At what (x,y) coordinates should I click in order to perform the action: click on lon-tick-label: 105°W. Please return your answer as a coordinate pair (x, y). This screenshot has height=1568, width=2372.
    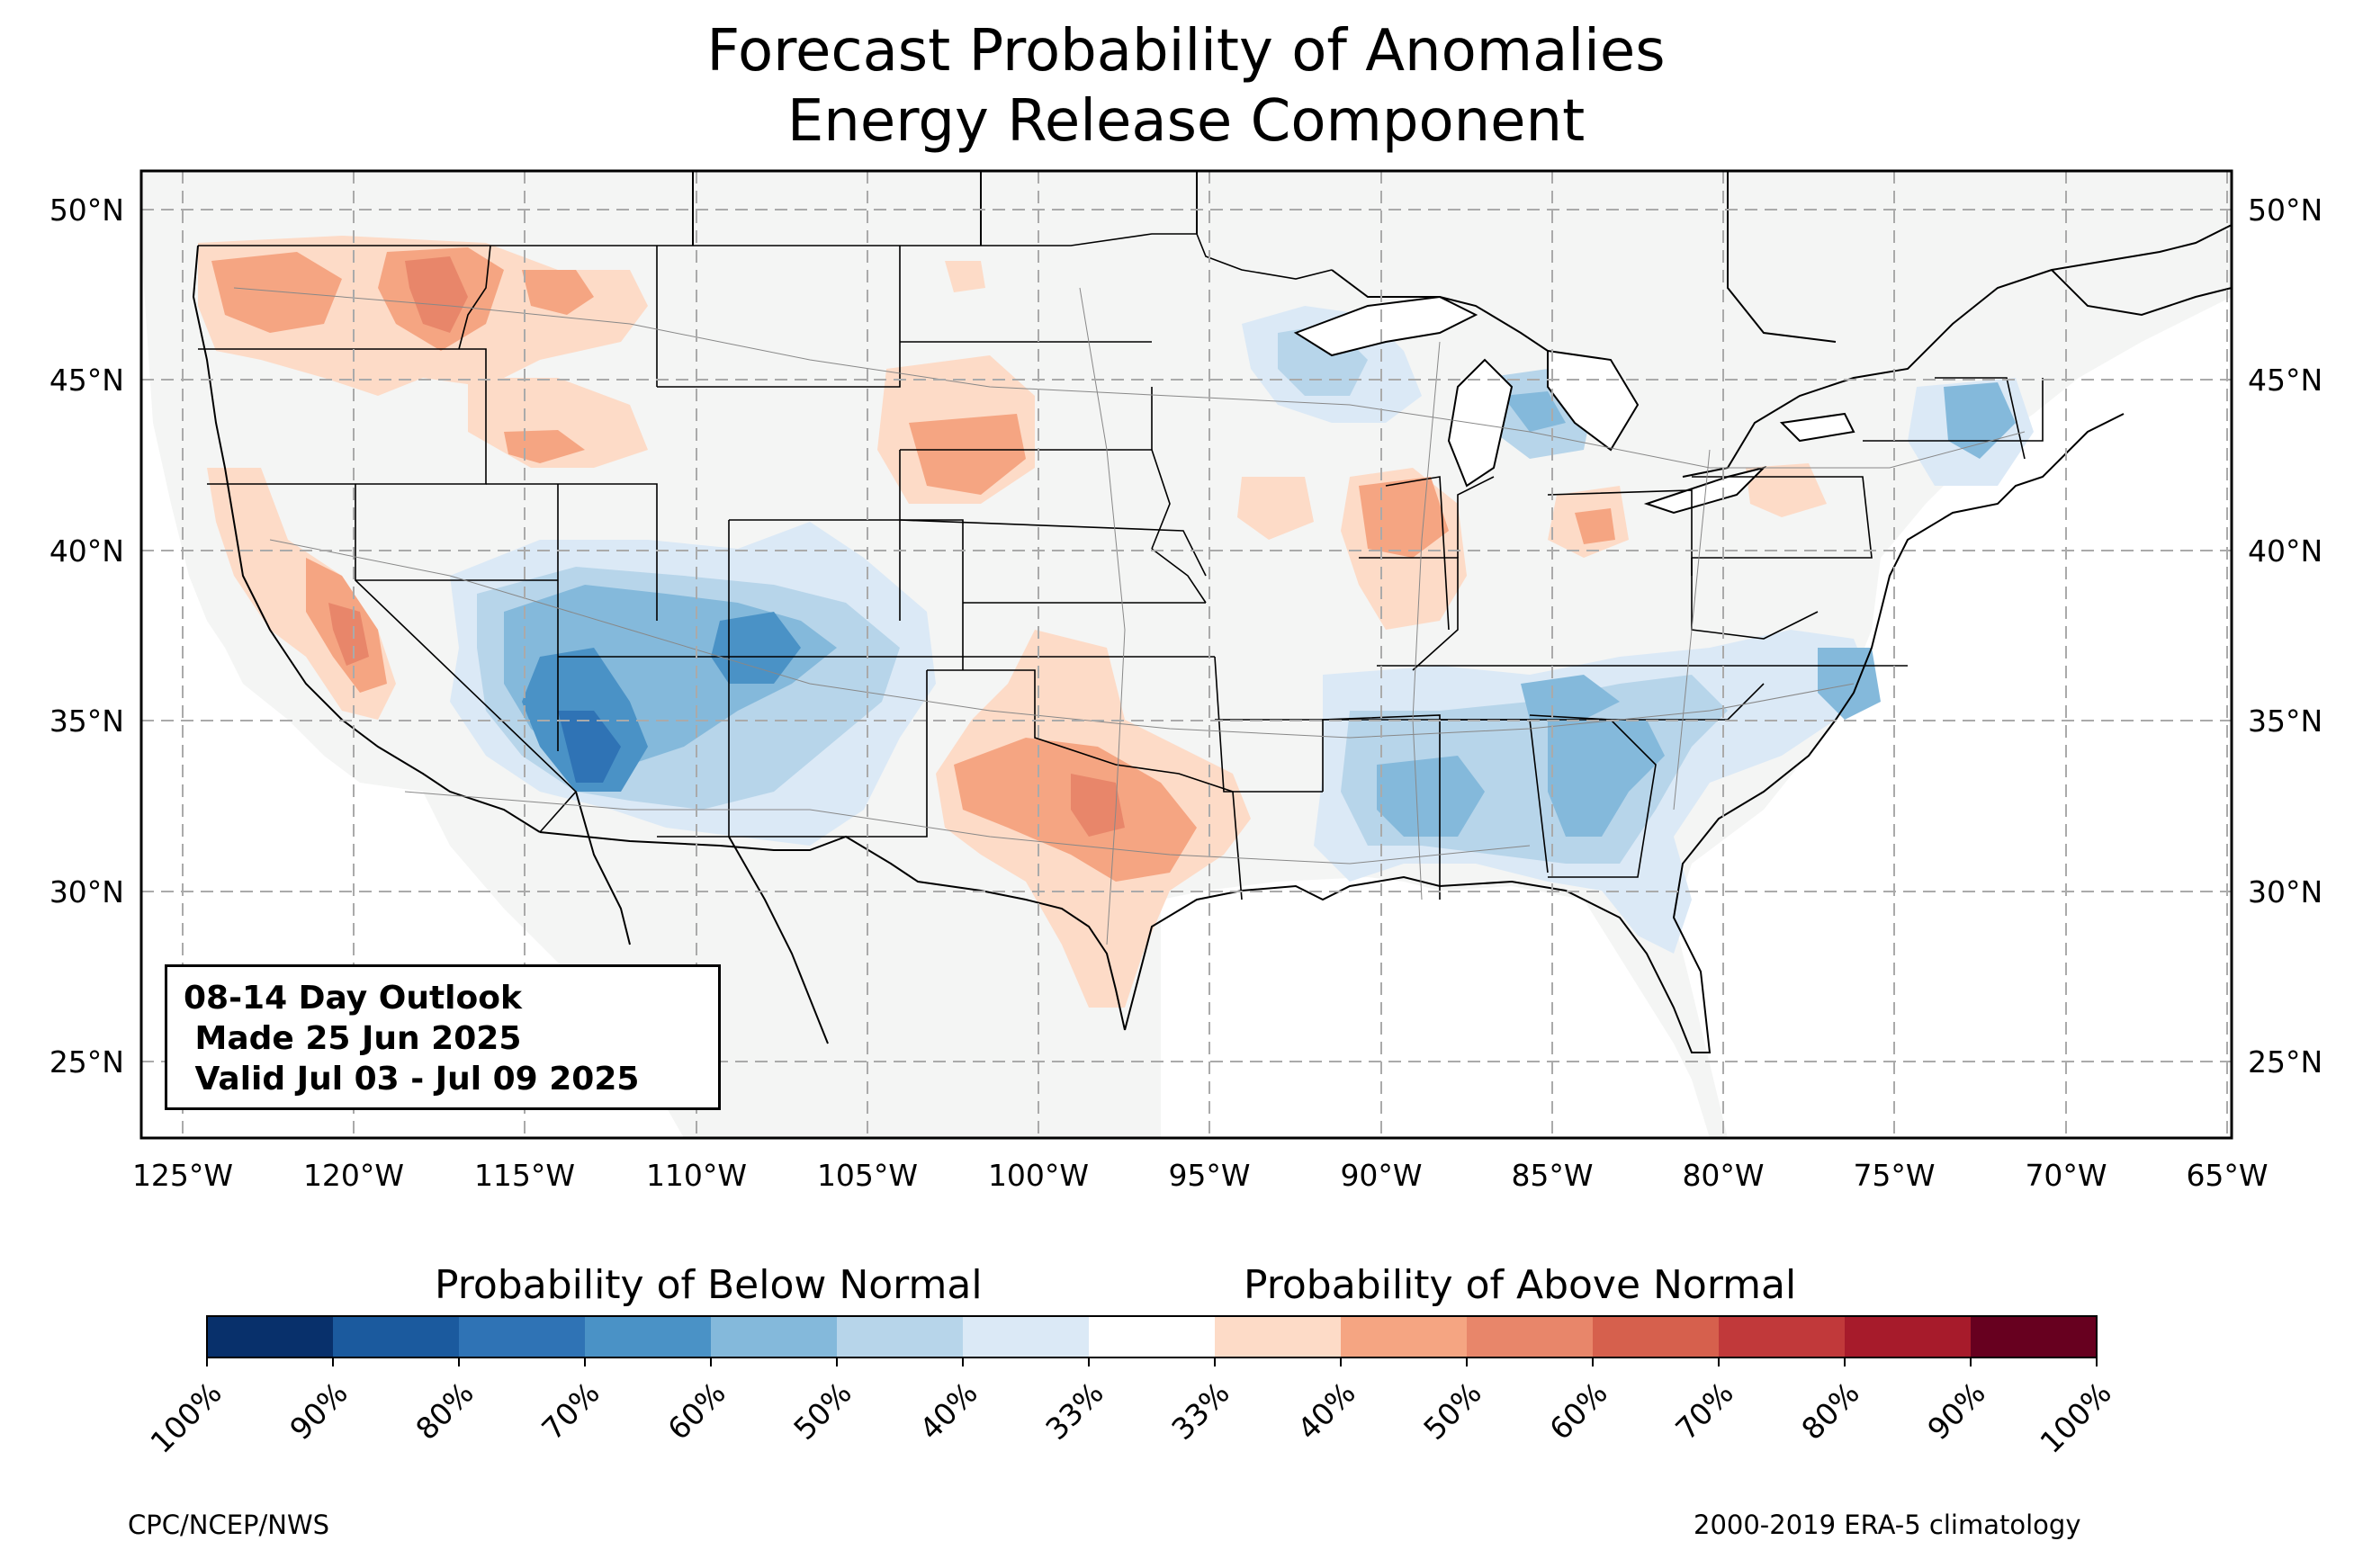
    Looking at the image, I should click on (867, 1175).